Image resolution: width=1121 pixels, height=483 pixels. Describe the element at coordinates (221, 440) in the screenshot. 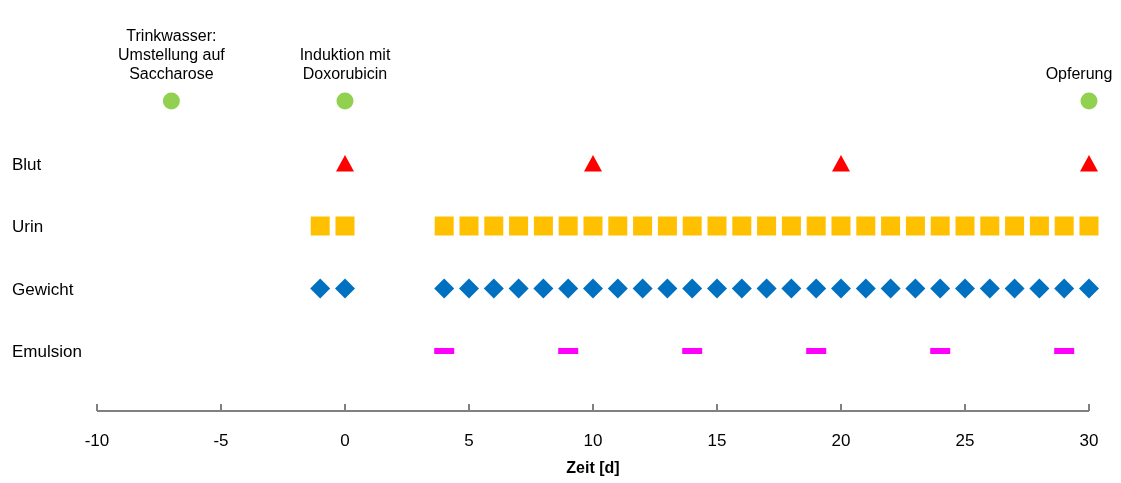

I see `x-tick-label: -5` at that location.